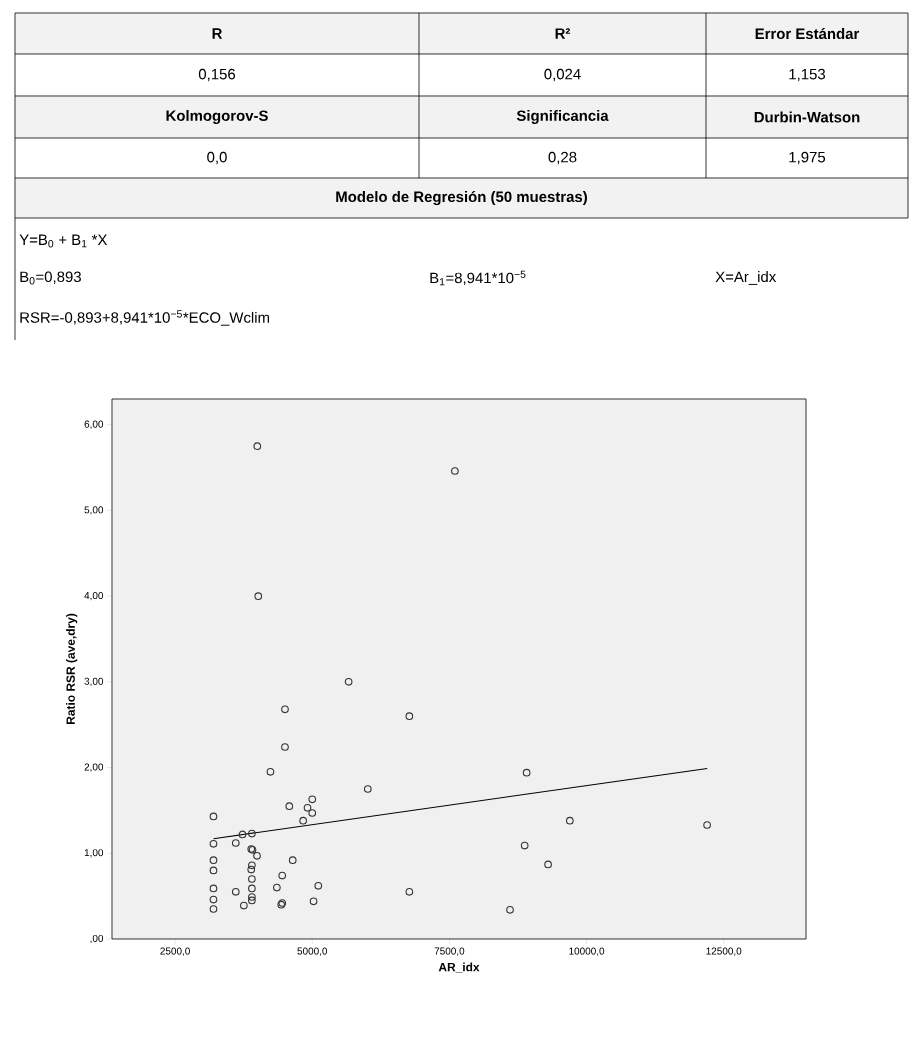 The height and width of the screenshot is (1056, 910). What do you see at coordinates (587, 951) in the screenshot?
I see `x-tick-label: 10000,0` at bounding box center [587, 951].